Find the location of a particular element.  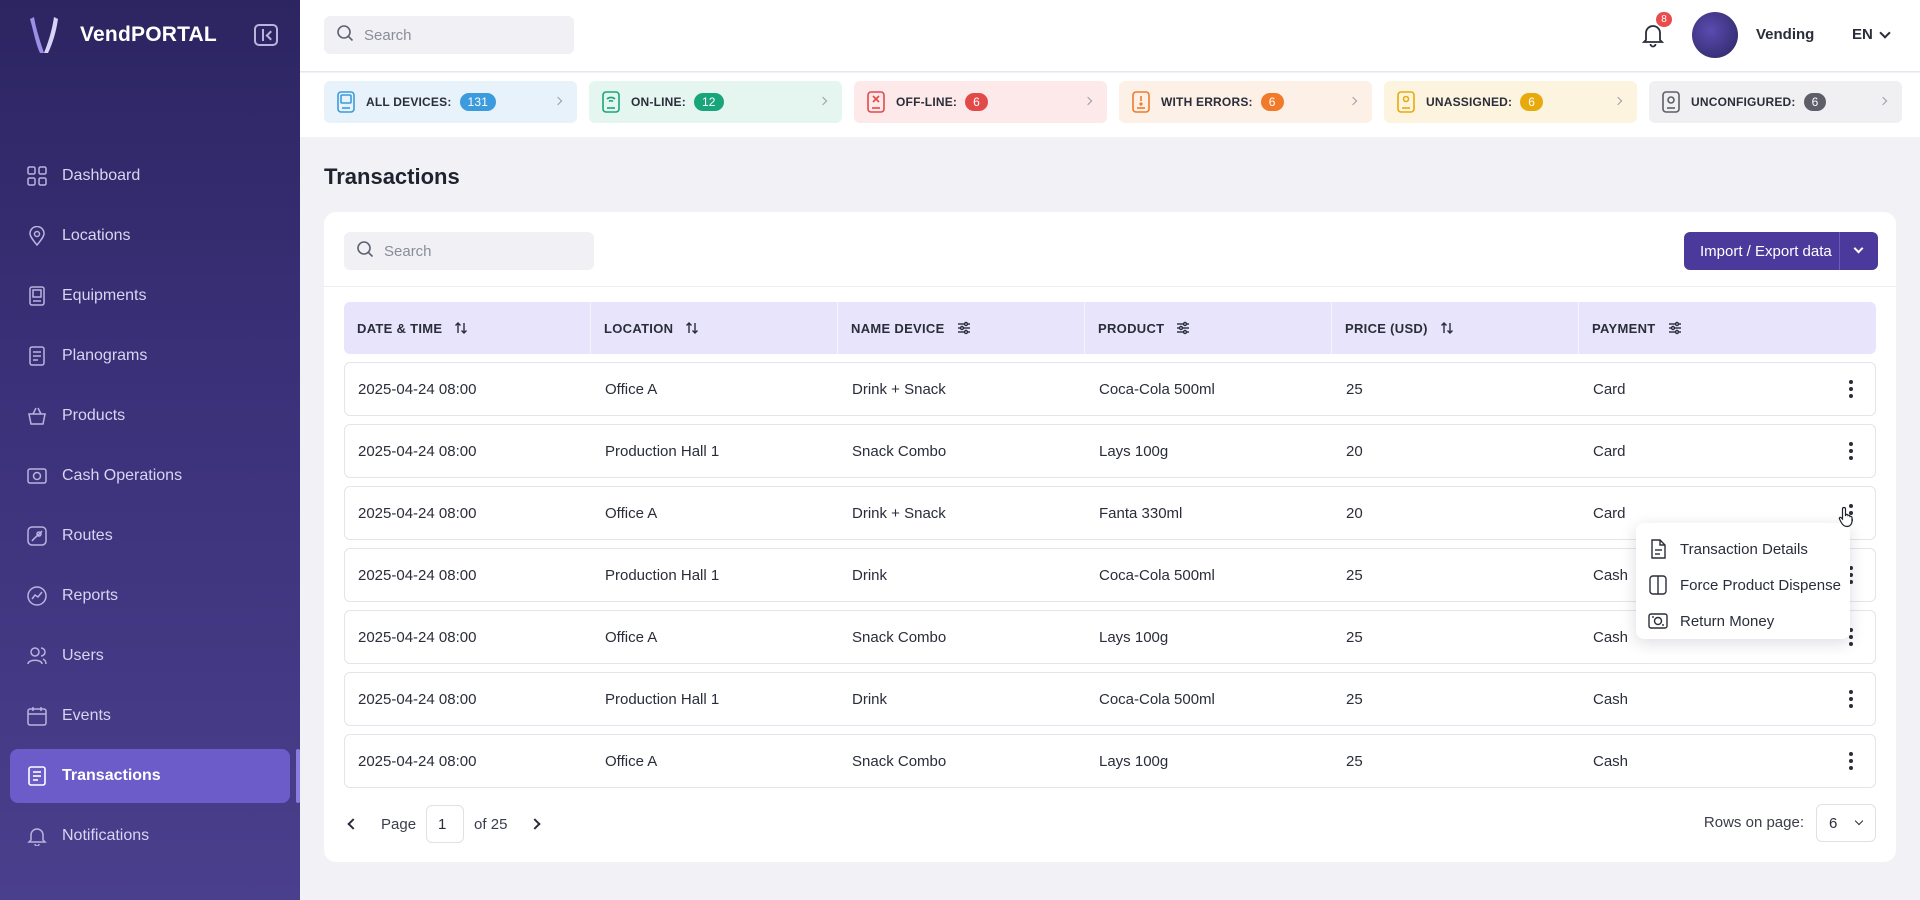

status-all-devices: ALL DEVICES: 131 is located at coordinates (450, 102).